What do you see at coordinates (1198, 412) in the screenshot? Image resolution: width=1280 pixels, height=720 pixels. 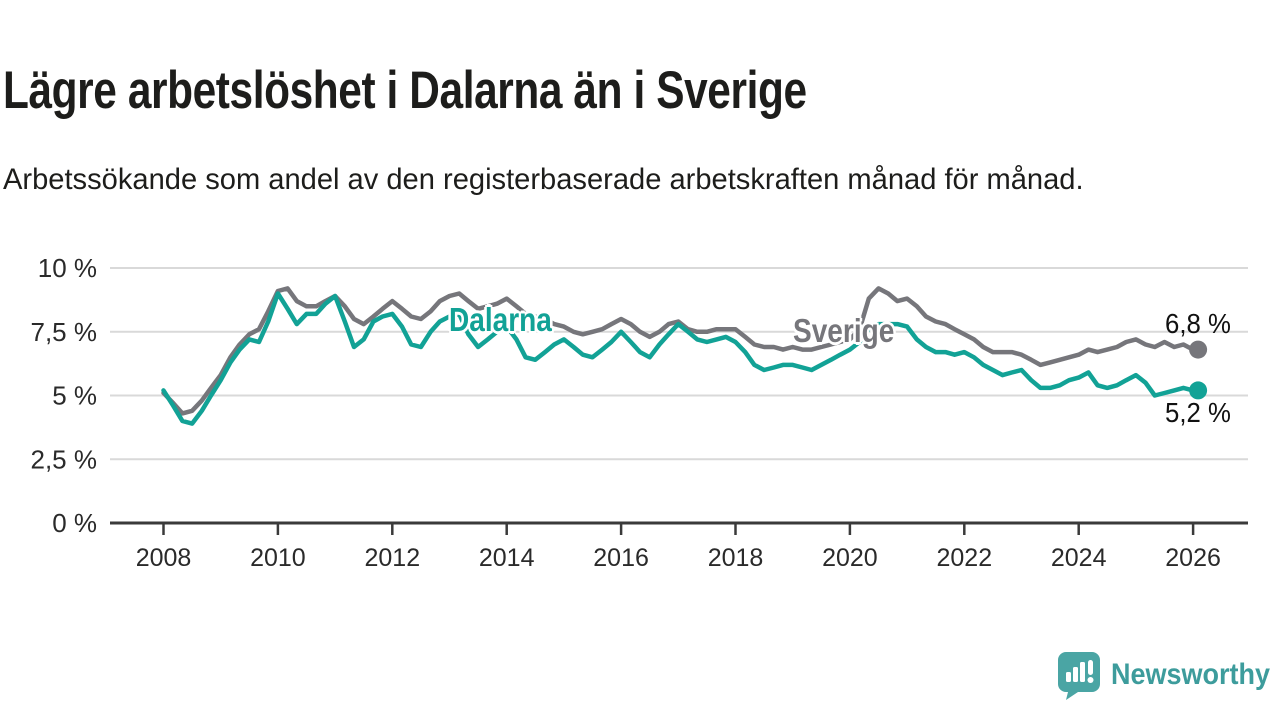 I see `end-value-label-dalarna: 5,2 %` at bounding box center [1198, 412].